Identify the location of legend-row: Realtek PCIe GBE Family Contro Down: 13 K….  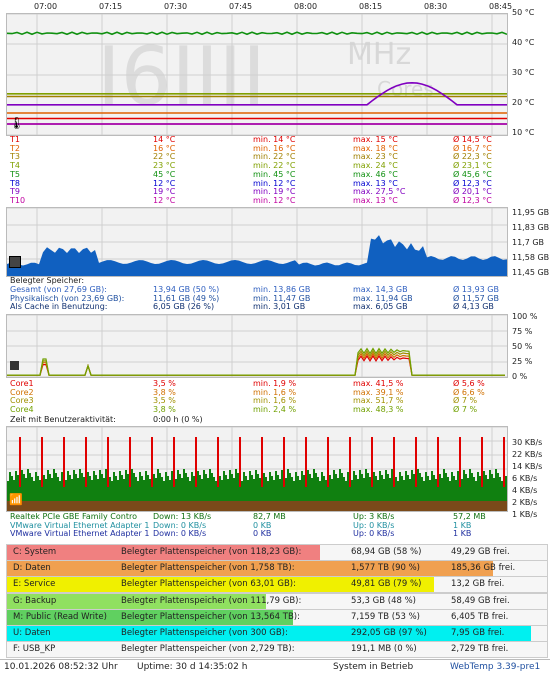
(270, 517).